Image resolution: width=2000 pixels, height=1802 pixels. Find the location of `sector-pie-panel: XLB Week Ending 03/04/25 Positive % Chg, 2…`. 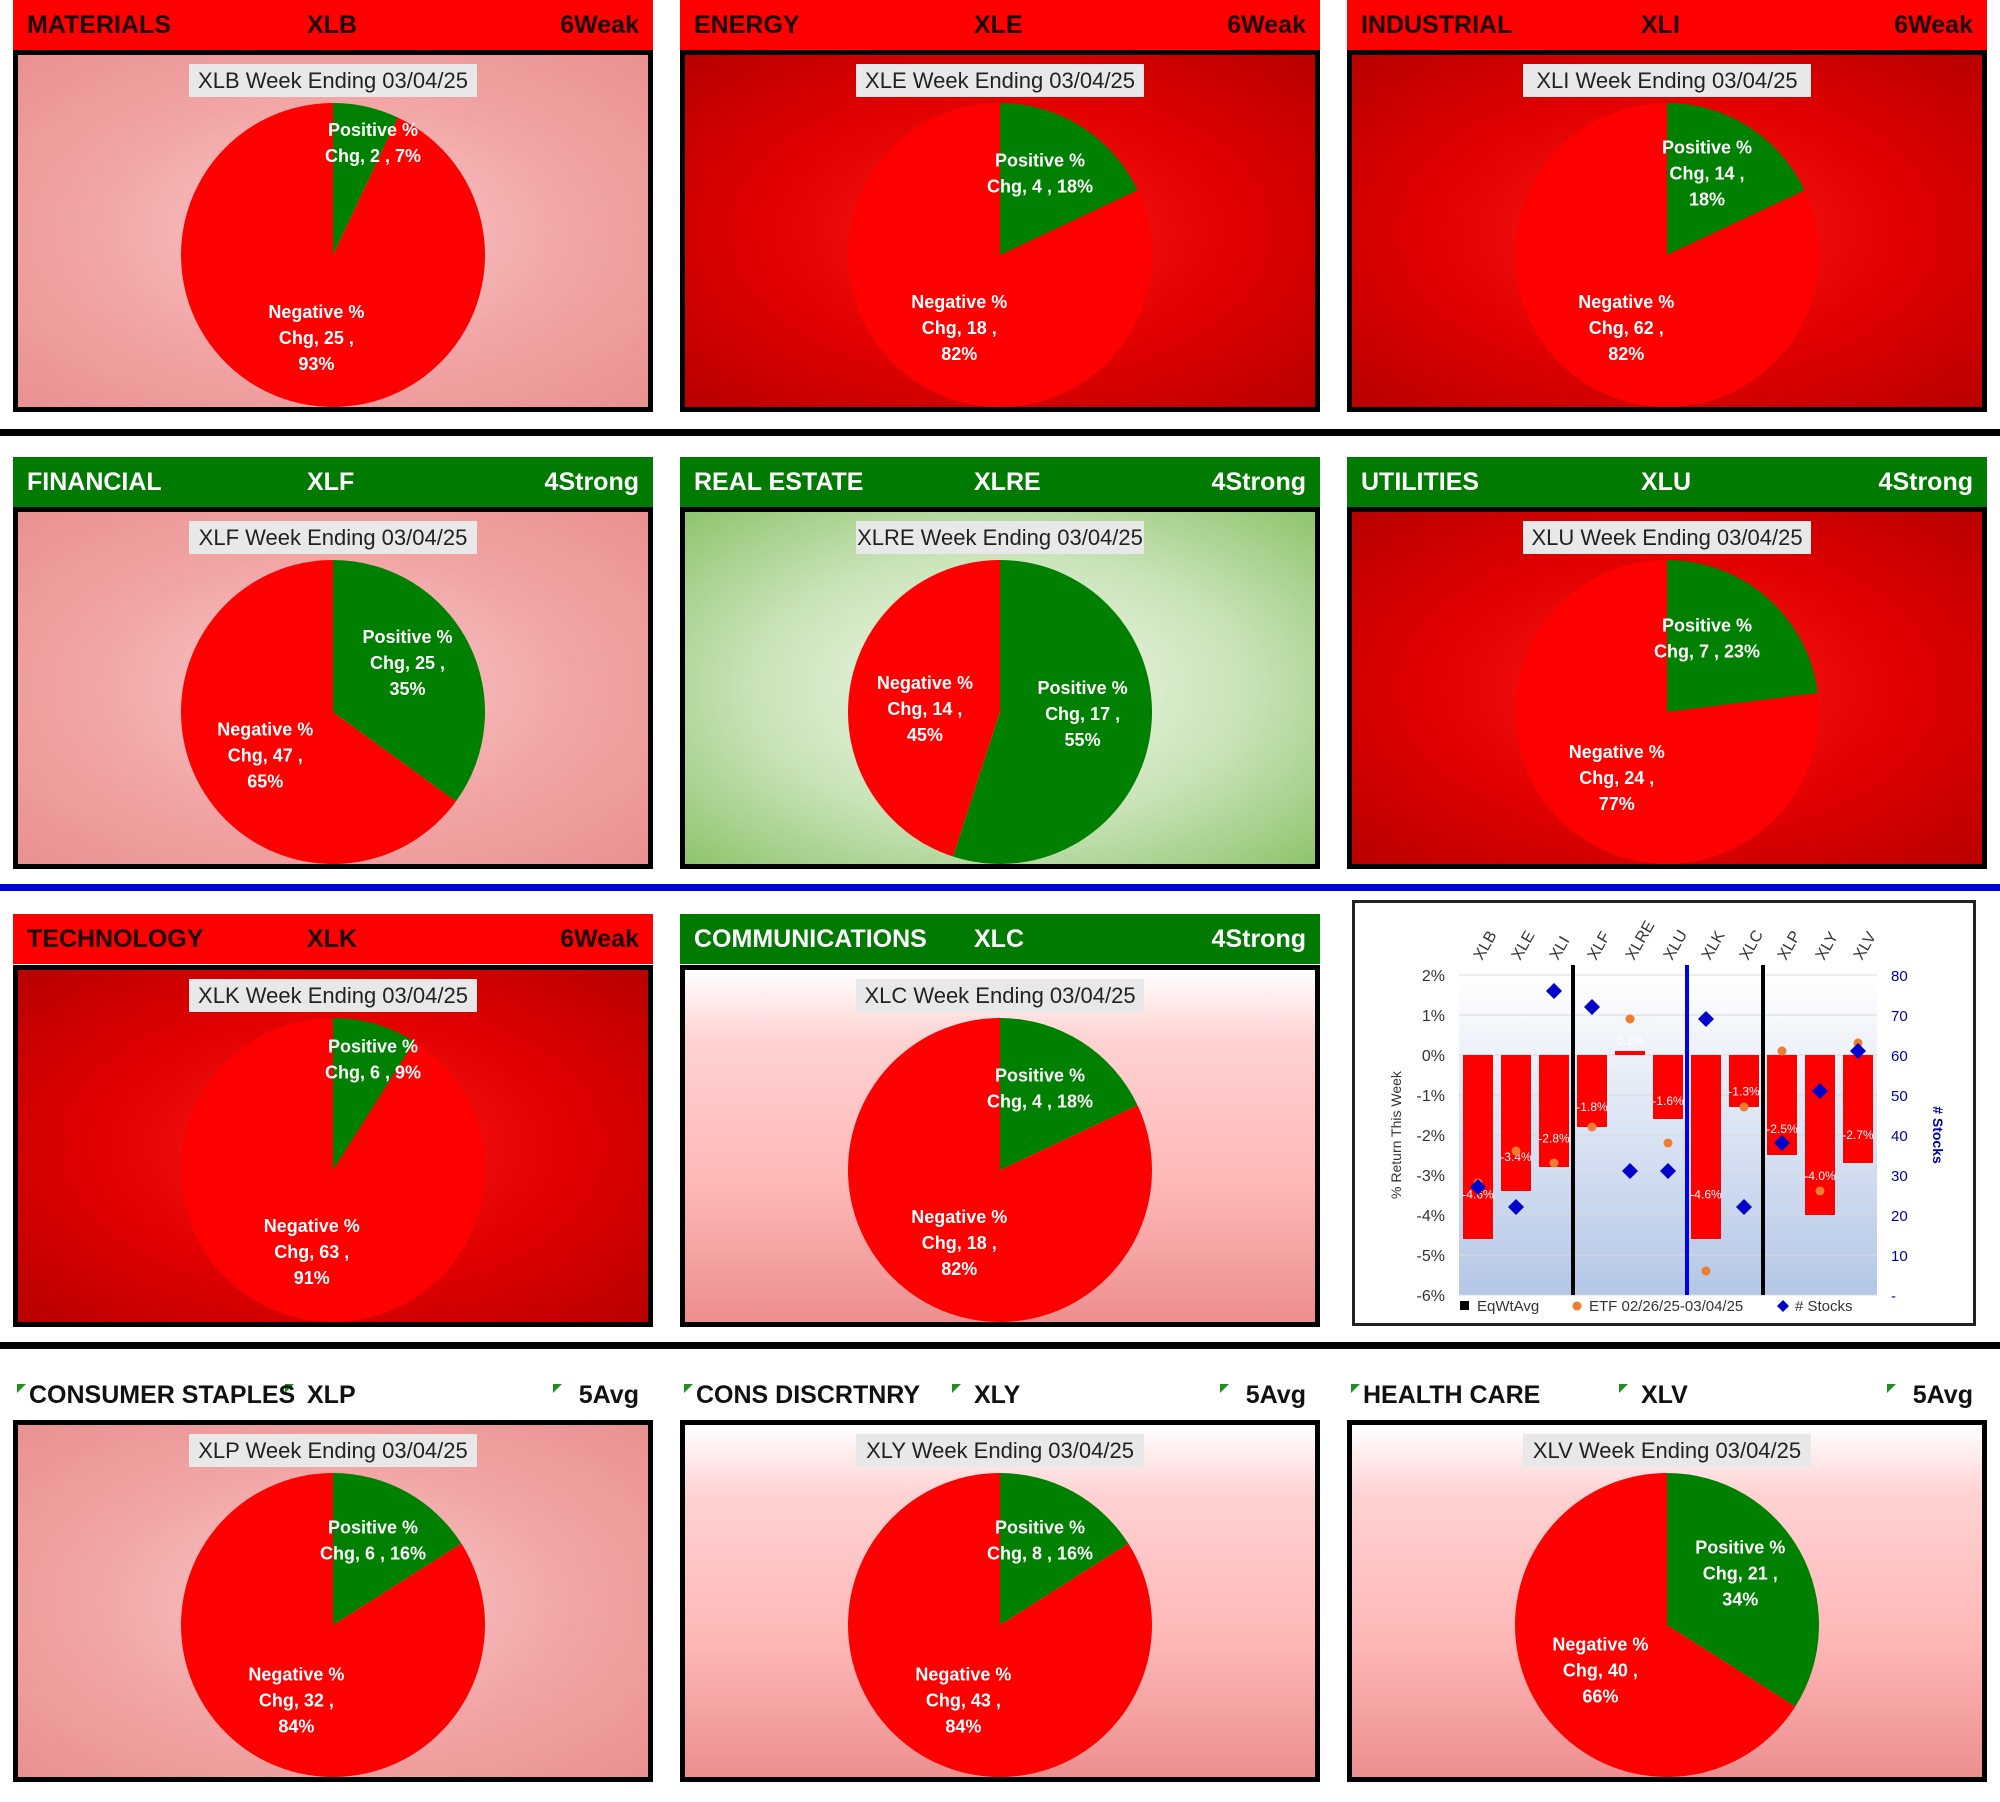

sector-pie-panel: XLB Week Ending 03/04/25 Positive % Chg, 2… is located at coordinates (333, 231).